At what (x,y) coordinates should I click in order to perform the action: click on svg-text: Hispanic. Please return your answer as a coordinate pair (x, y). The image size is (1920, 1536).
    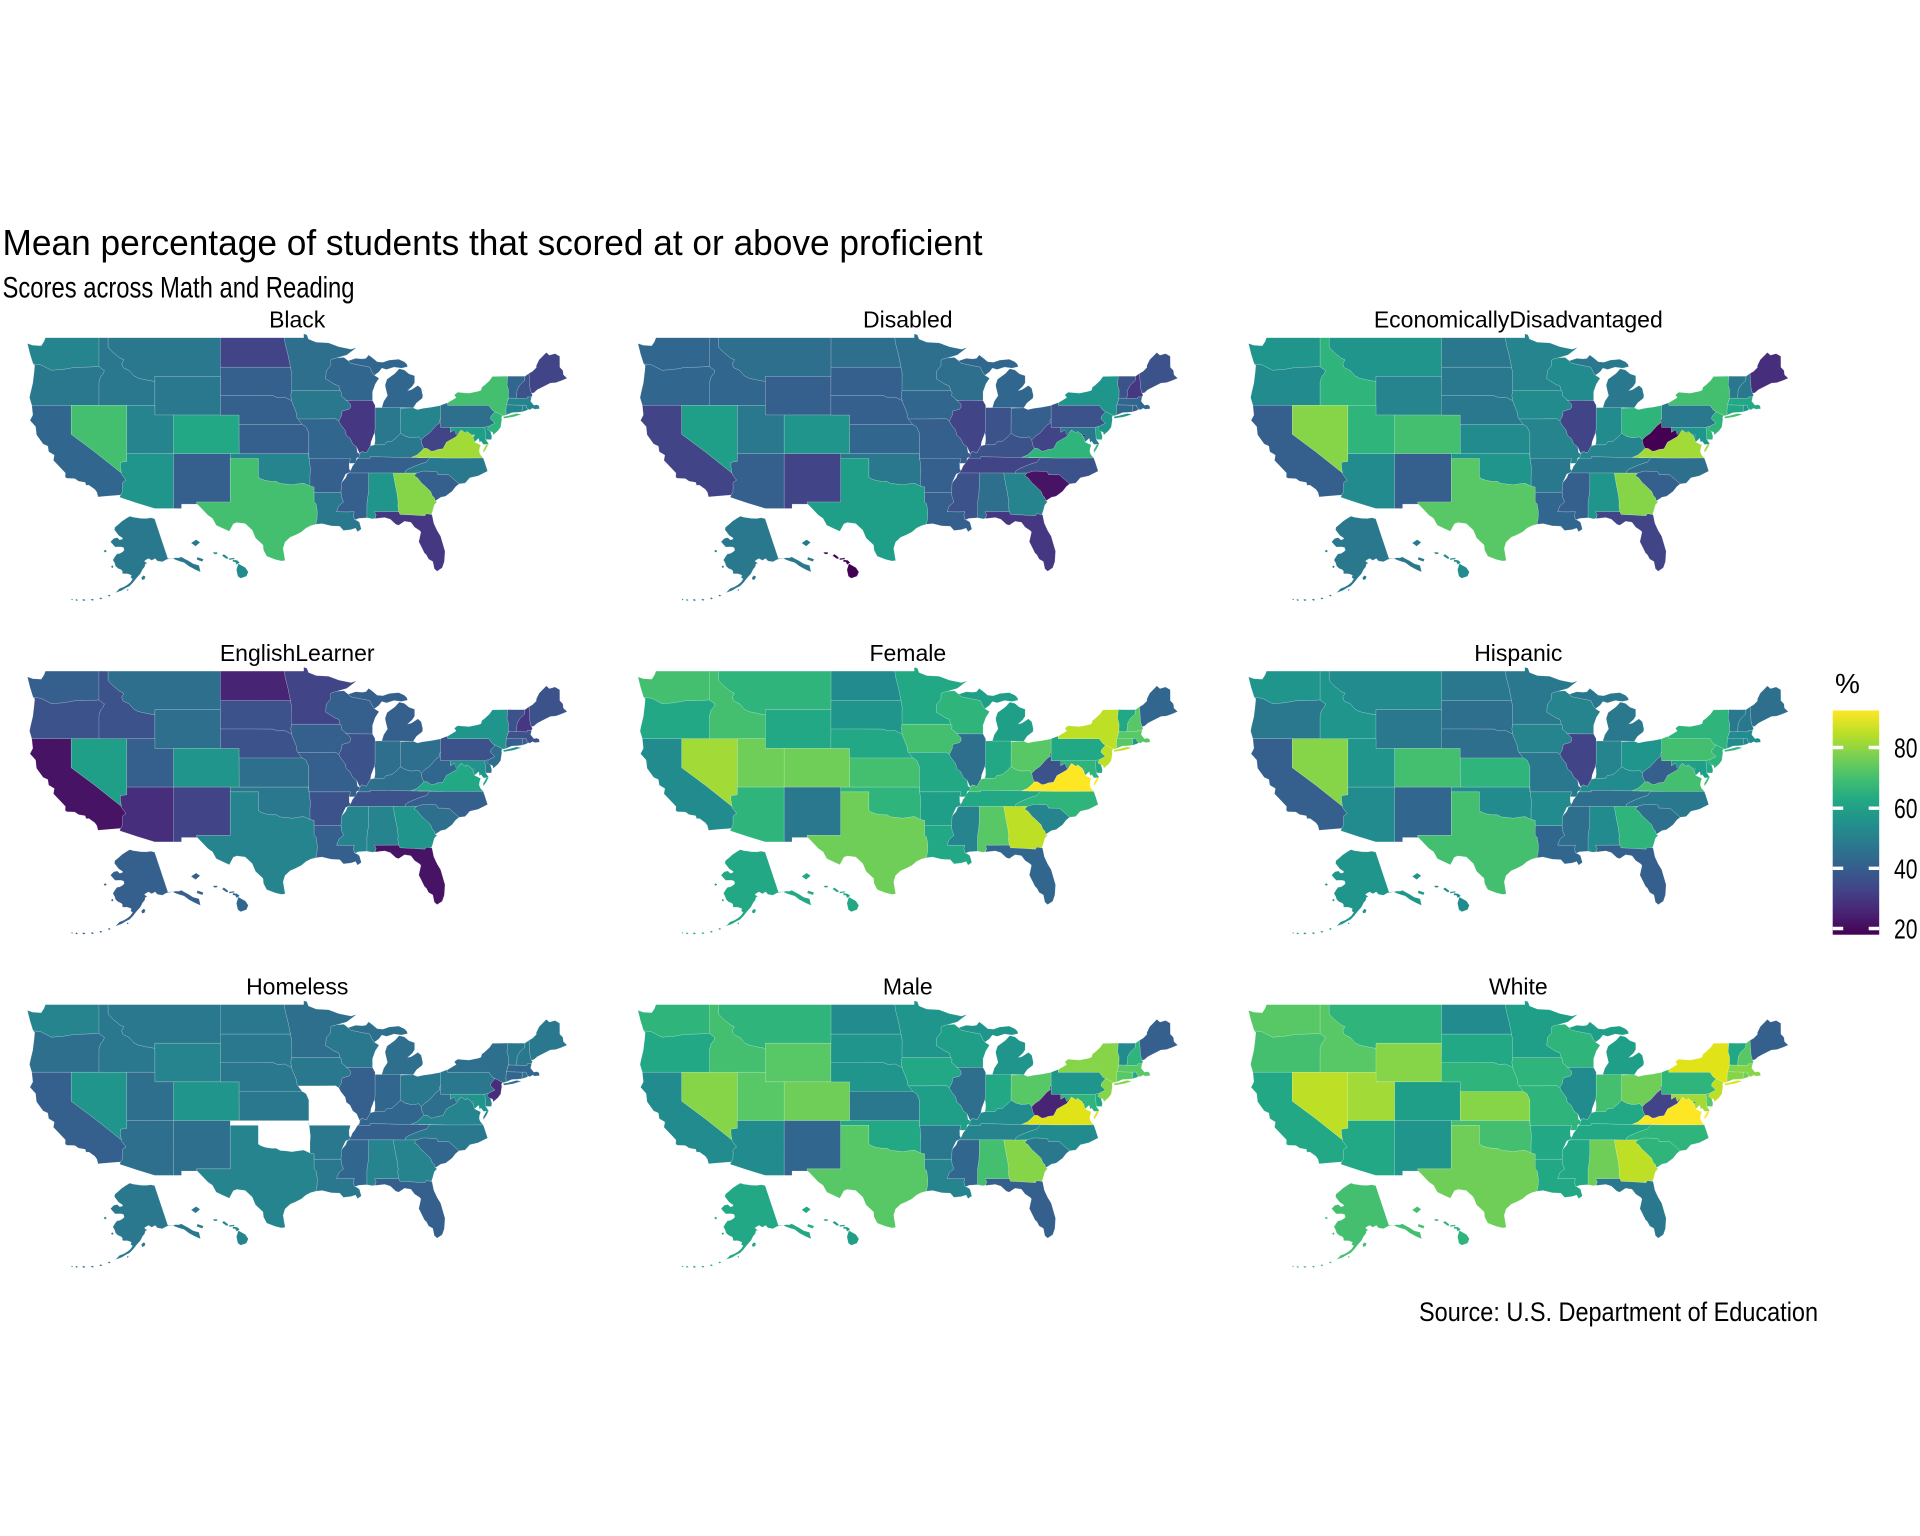
    Looking at the image, I should click on (1518, 653).